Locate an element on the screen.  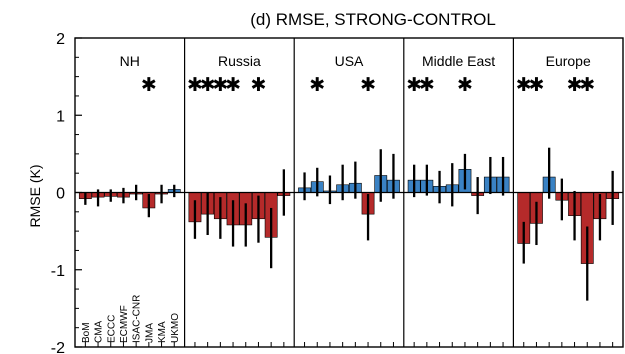
panel-label: Russia is located at coordinates (239, 61).